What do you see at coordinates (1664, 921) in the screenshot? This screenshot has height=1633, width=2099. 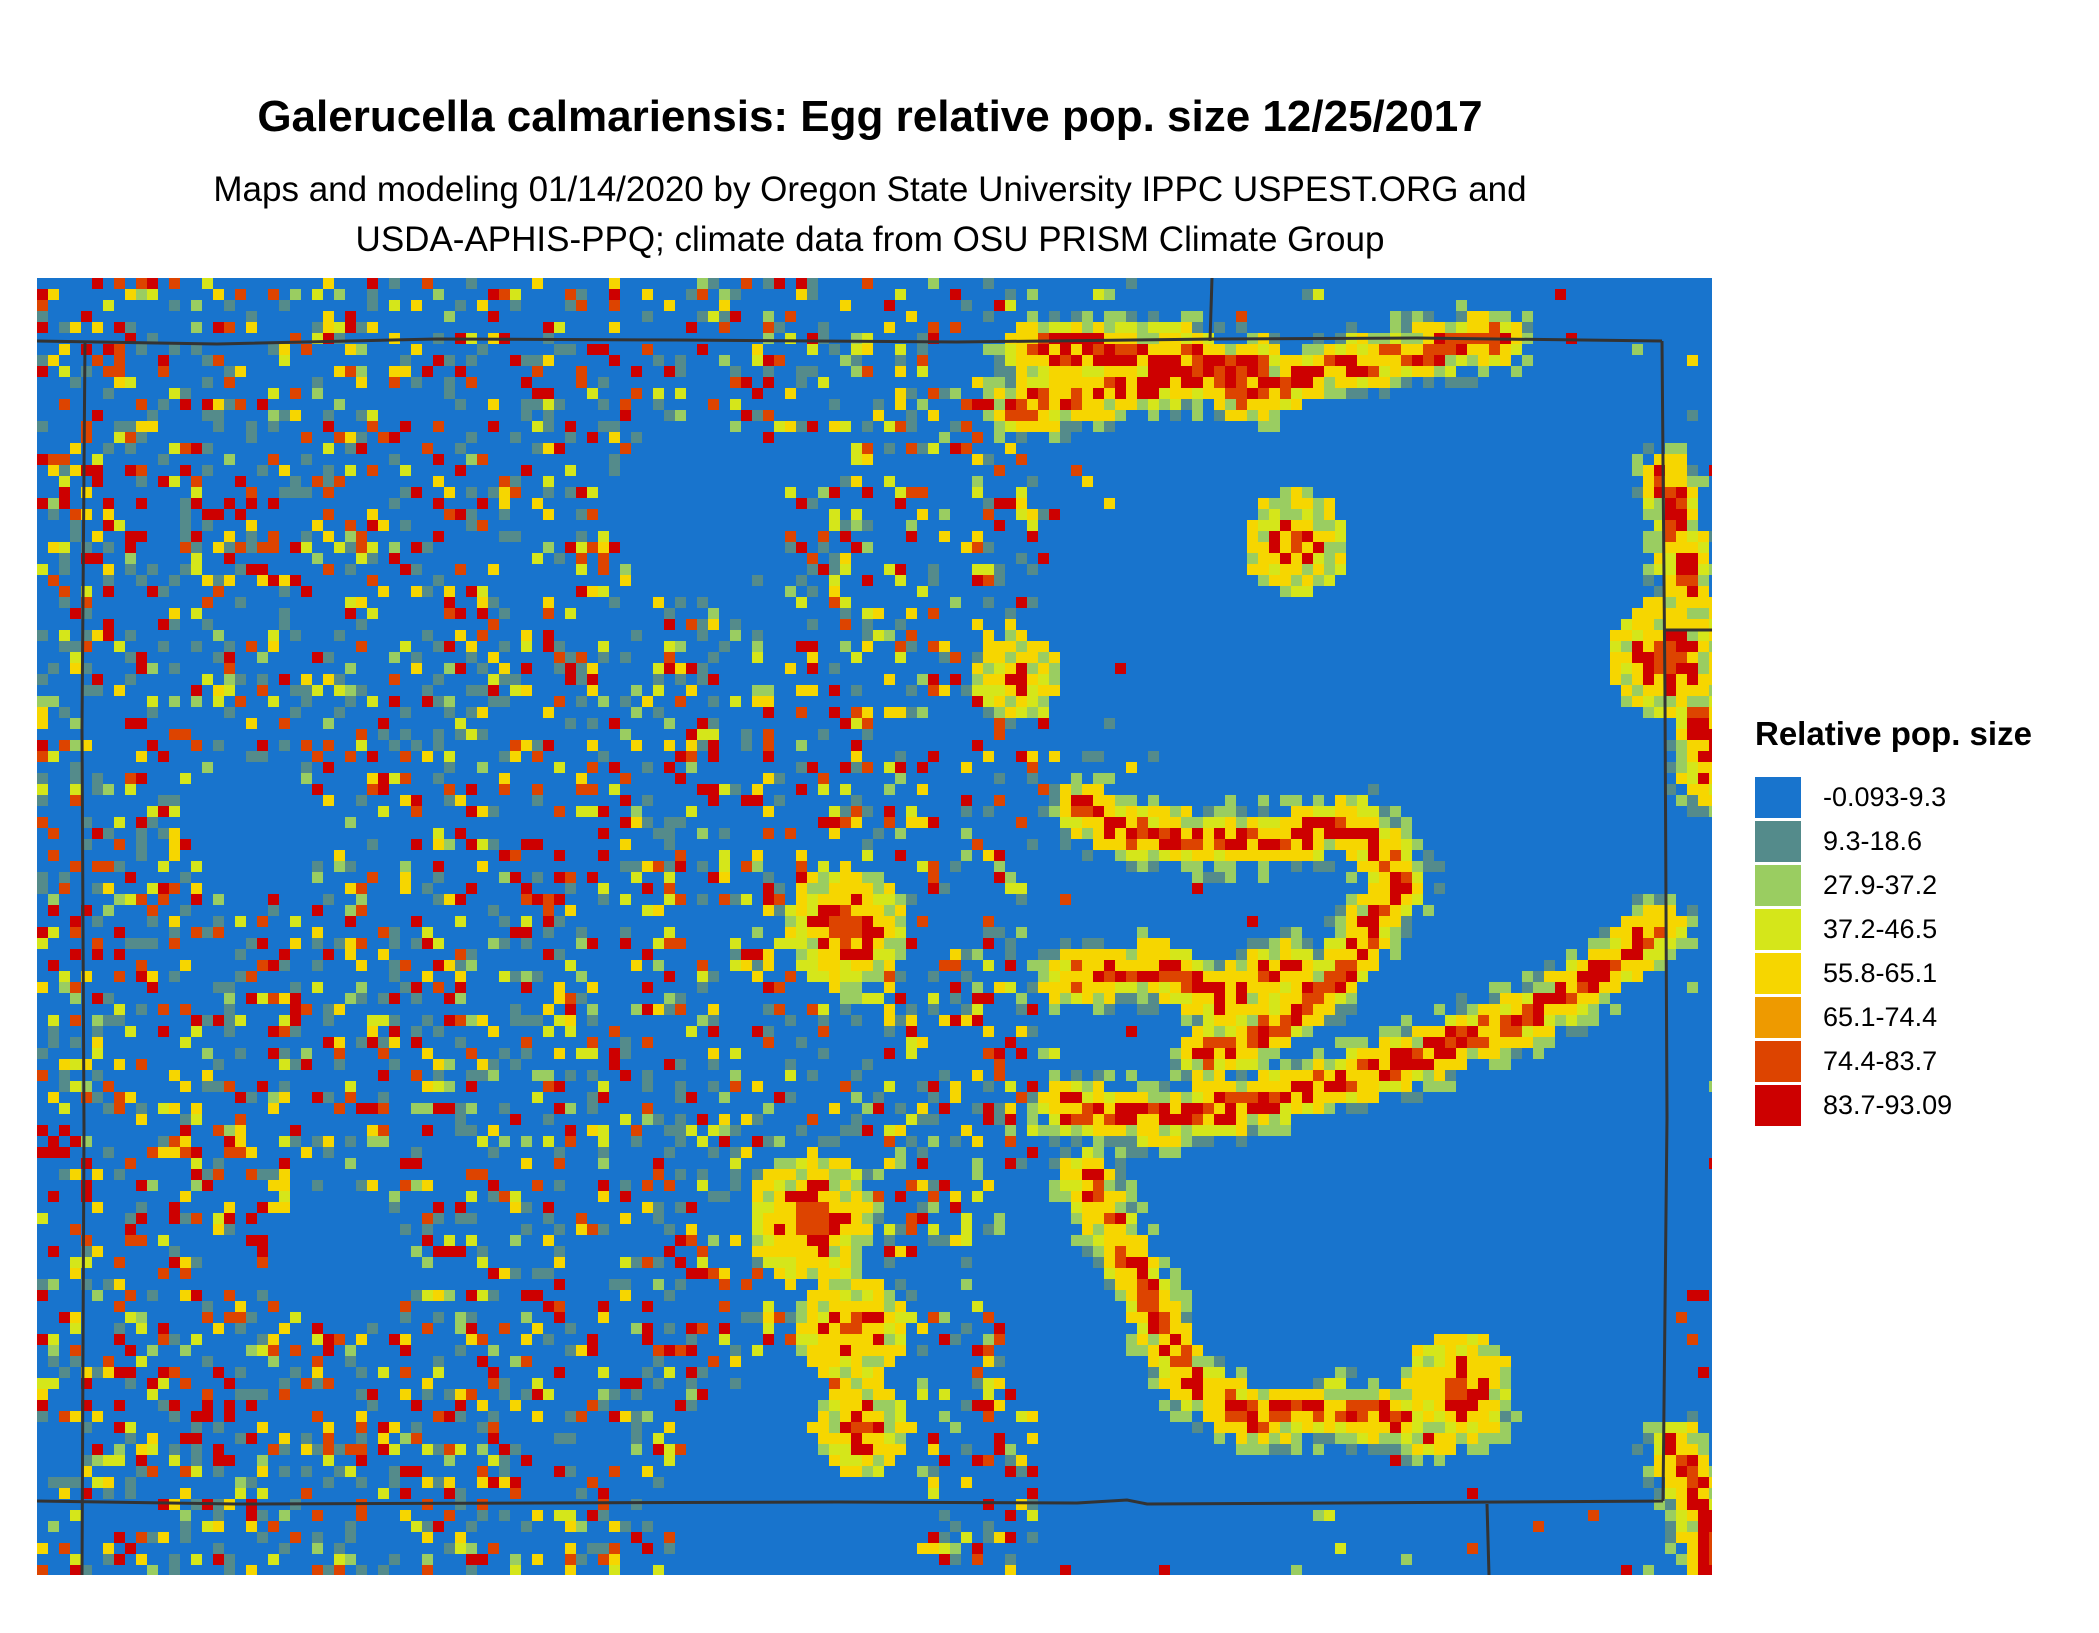 I see `state-border-east` at bounding box center [1664, 921].